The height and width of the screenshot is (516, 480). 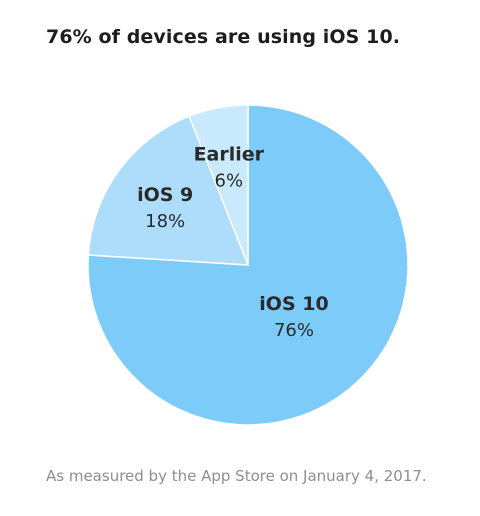 What do you see at coordinates (294, 330) in the screenshot?
I see `slice-value-ios-10: 76%` at bounding box center [294, 330].